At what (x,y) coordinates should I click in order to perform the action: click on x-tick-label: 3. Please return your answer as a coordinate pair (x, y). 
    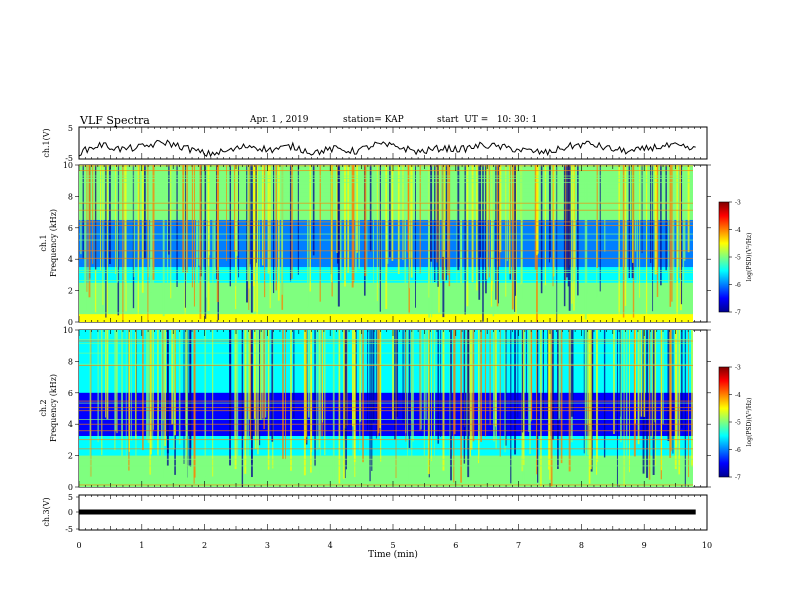
    Looking at the image, I should click on (267, 545).